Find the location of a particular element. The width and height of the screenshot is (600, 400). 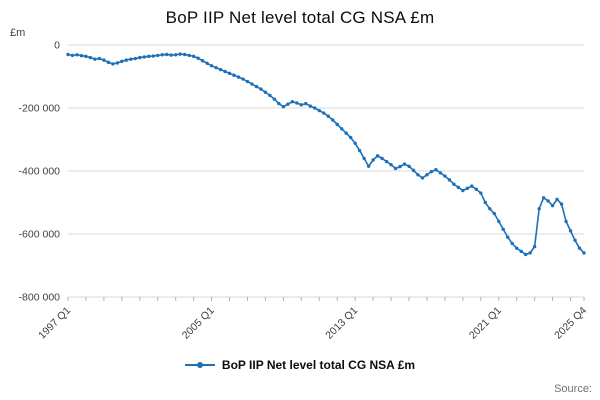

svg-text: 2025 Q4 is located at coordinates (570, 323).